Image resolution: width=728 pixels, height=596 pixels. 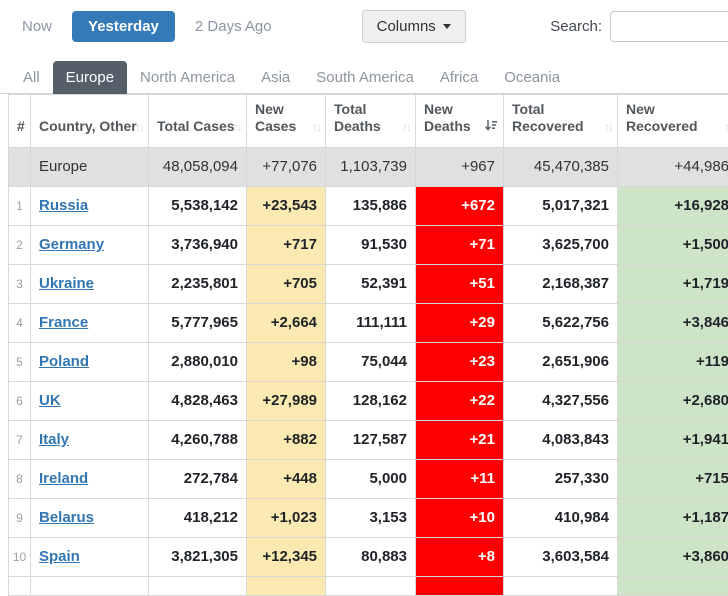 What do you see at coordinates (198, 167) in the screenshot?
I see `total-cases-cell: 48,058,094` at bounding box center [198, 167].